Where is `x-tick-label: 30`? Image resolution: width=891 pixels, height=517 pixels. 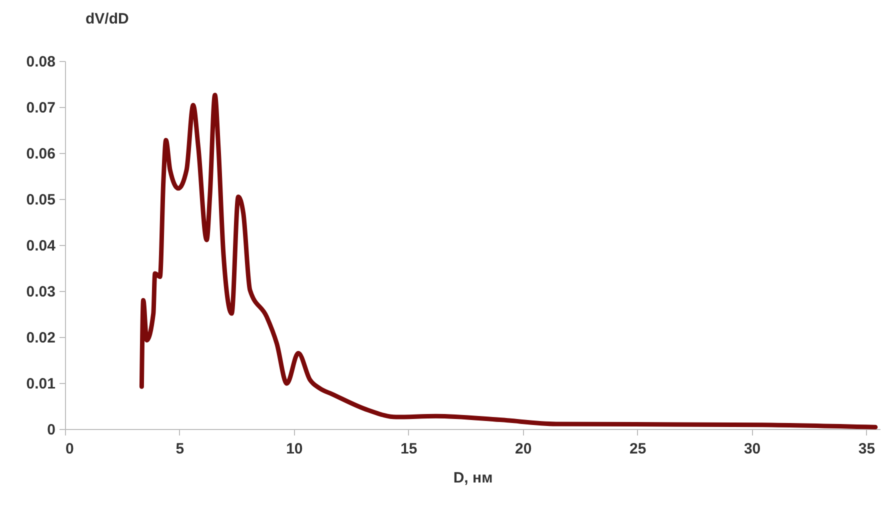 x-tick-label: 30 is located at coordinates (752, 449).